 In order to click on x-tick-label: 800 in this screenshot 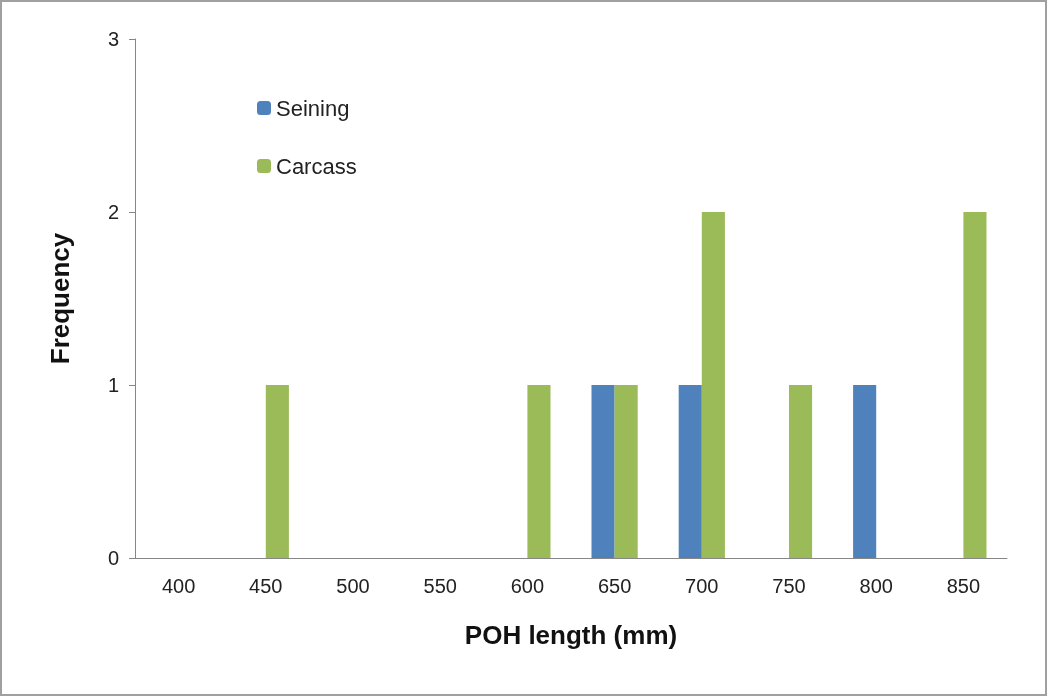, I will do `click(876, 586)`.